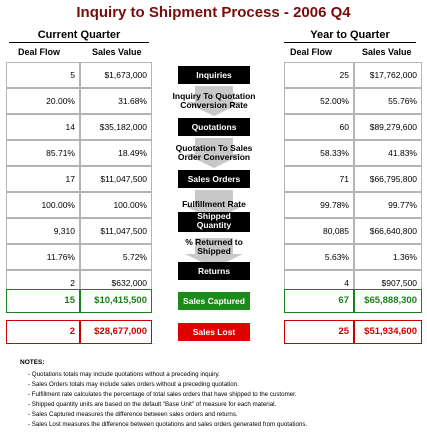 This screenshot has height=442, width=427. I want to click on yq-sales-value-cell: $66,640,800, so click(388, 231).